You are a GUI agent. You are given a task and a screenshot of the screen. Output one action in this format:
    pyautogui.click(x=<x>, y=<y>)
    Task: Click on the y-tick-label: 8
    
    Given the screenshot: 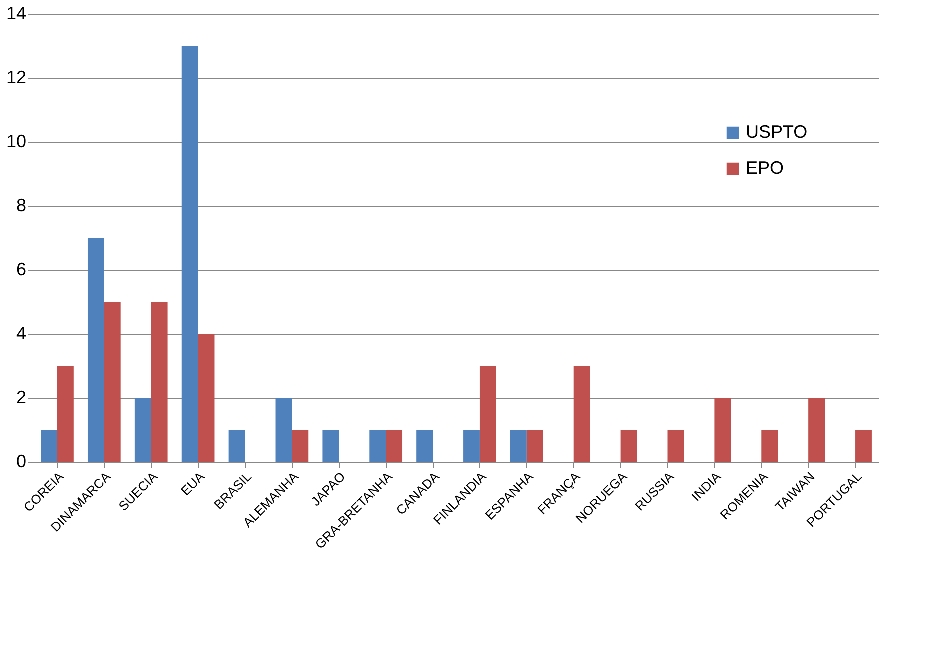 What is the action you would take?
    pyautogui.click(x=21, y=206)
    